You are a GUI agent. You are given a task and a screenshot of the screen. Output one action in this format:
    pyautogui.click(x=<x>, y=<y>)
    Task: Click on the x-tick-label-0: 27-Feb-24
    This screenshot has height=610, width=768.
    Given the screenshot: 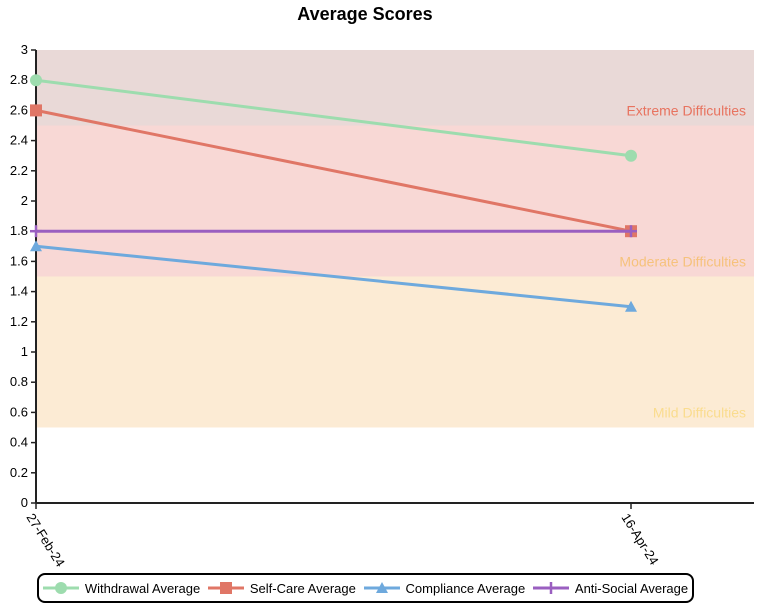 What is the action you would take?
    pyautogui.click(x=45, y=540)
    